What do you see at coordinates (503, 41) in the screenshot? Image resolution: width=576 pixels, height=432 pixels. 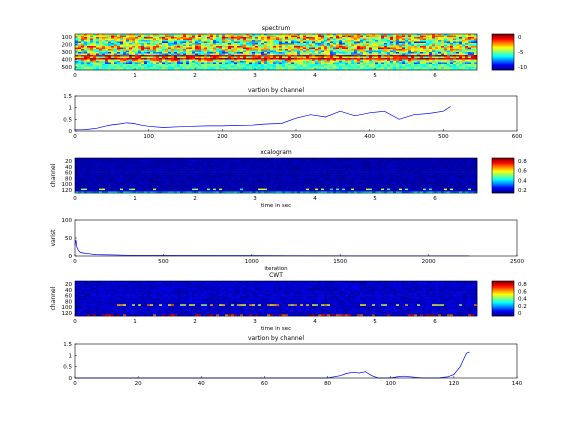 I see `colorbar-segment` at bounding box center [503, 41].